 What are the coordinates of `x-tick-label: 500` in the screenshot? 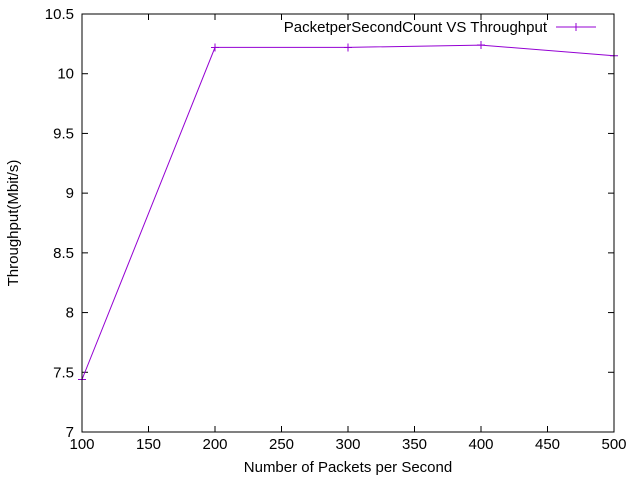 It's located at (613, 444).